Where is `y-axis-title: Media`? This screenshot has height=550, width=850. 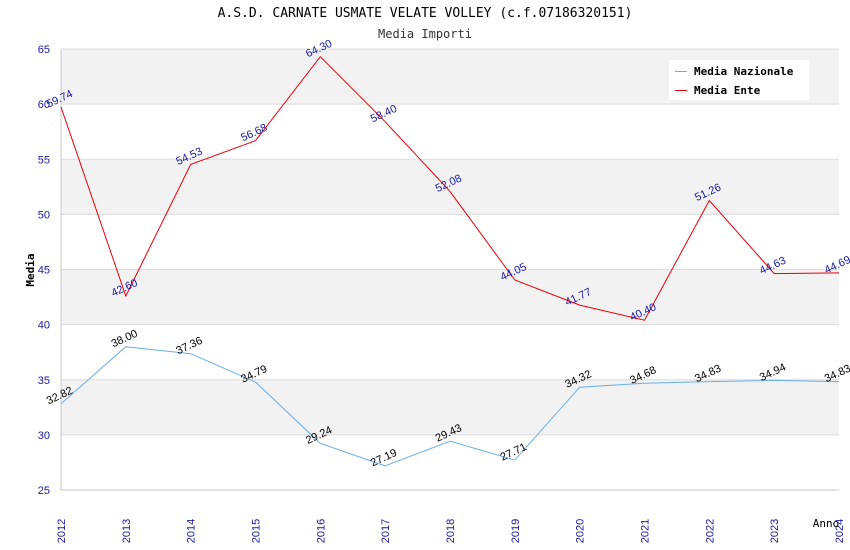 y-axis-title: Media is located at coordinates (30, 269).